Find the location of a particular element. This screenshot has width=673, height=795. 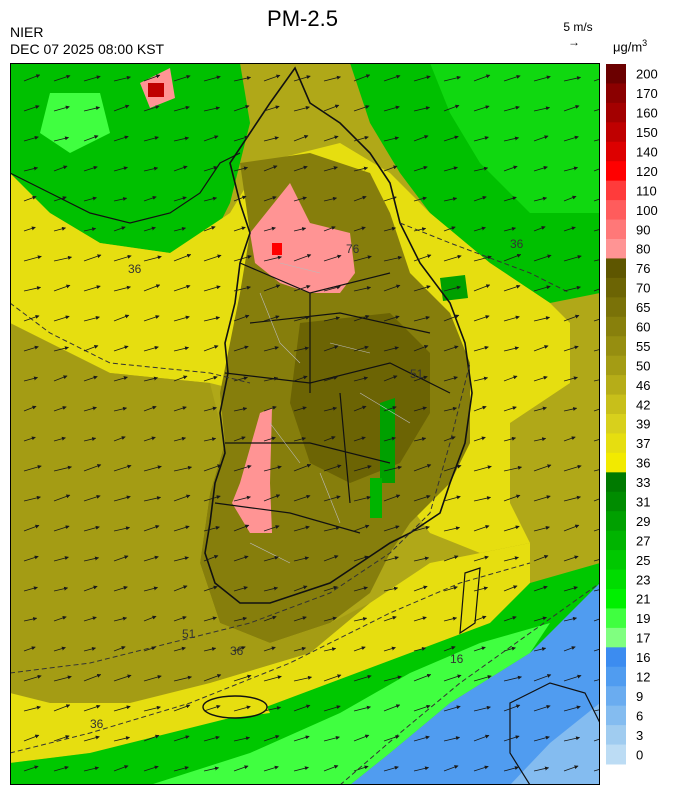

colorbar-tick-label: 6 is located at coordinates (639, 715).